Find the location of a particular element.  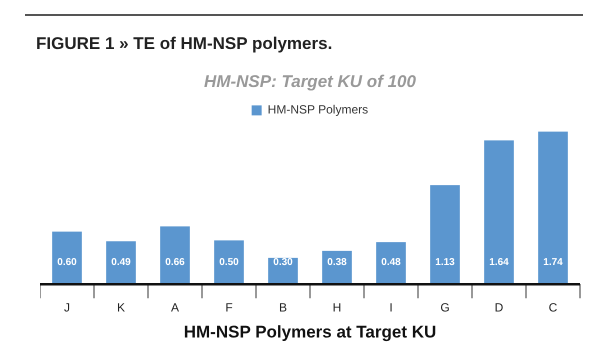

x-tick-label: D is located at coordinates (499, 307).